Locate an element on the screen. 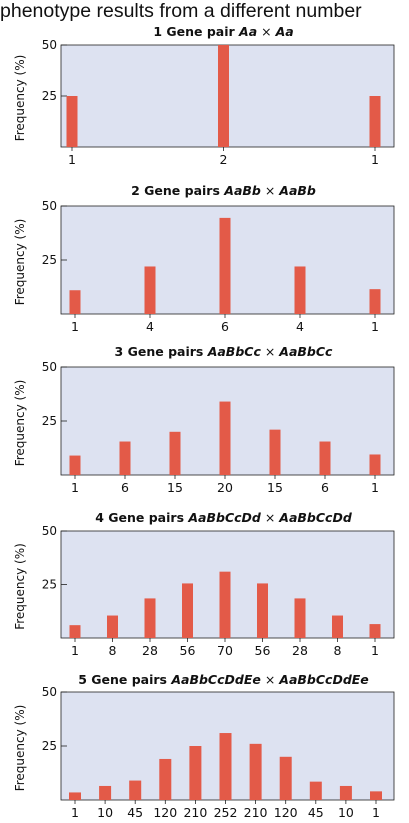 The width and height of the screenshot is (409, 823). genotype-right: AaBbCcDd is located at coordinates (315, 517).